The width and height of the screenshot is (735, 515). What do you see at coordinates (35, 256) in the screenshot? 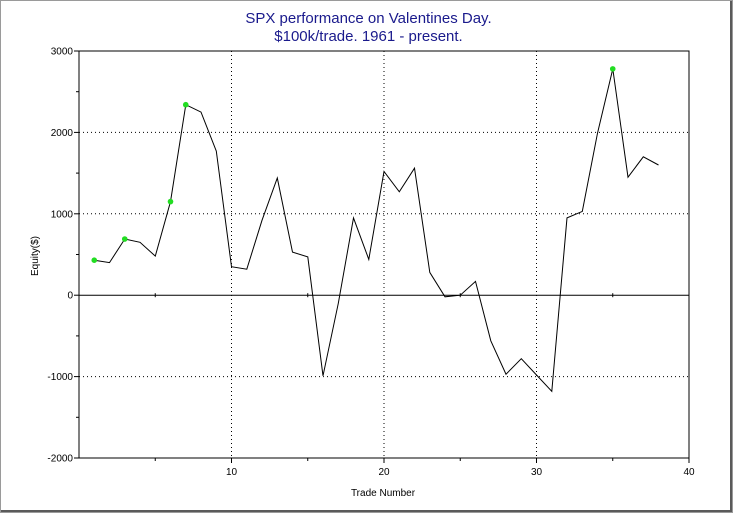
I see `y-axis-label: Equity($)` at bounding box center [35, 256].